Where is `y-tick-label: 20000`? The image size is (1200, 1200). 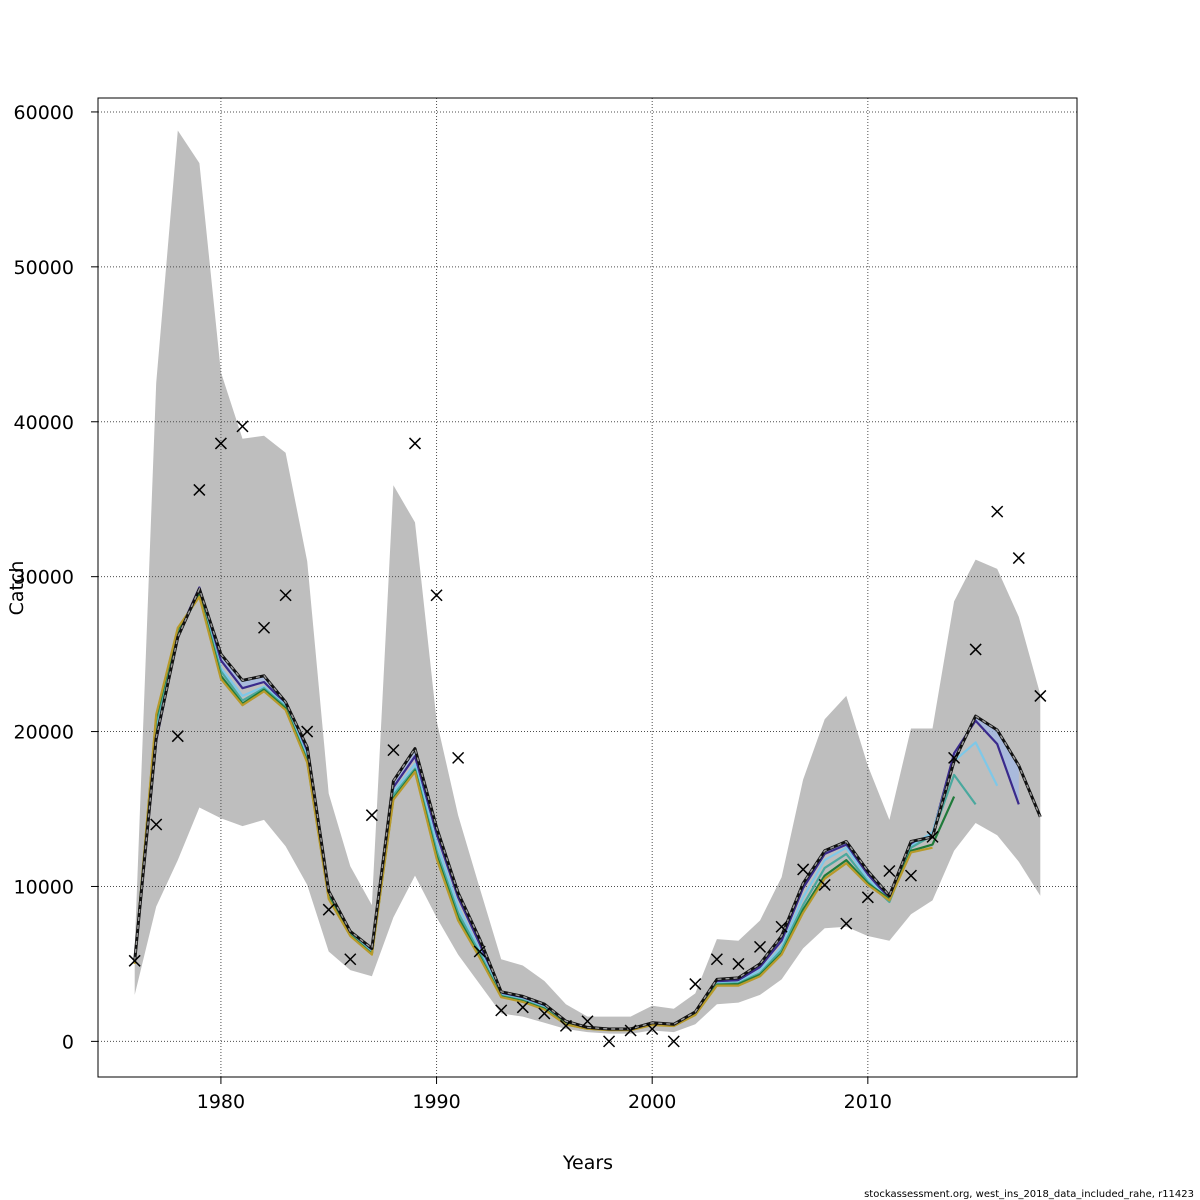 y-tick-label: 20000 is located at coordinates (44, 733).